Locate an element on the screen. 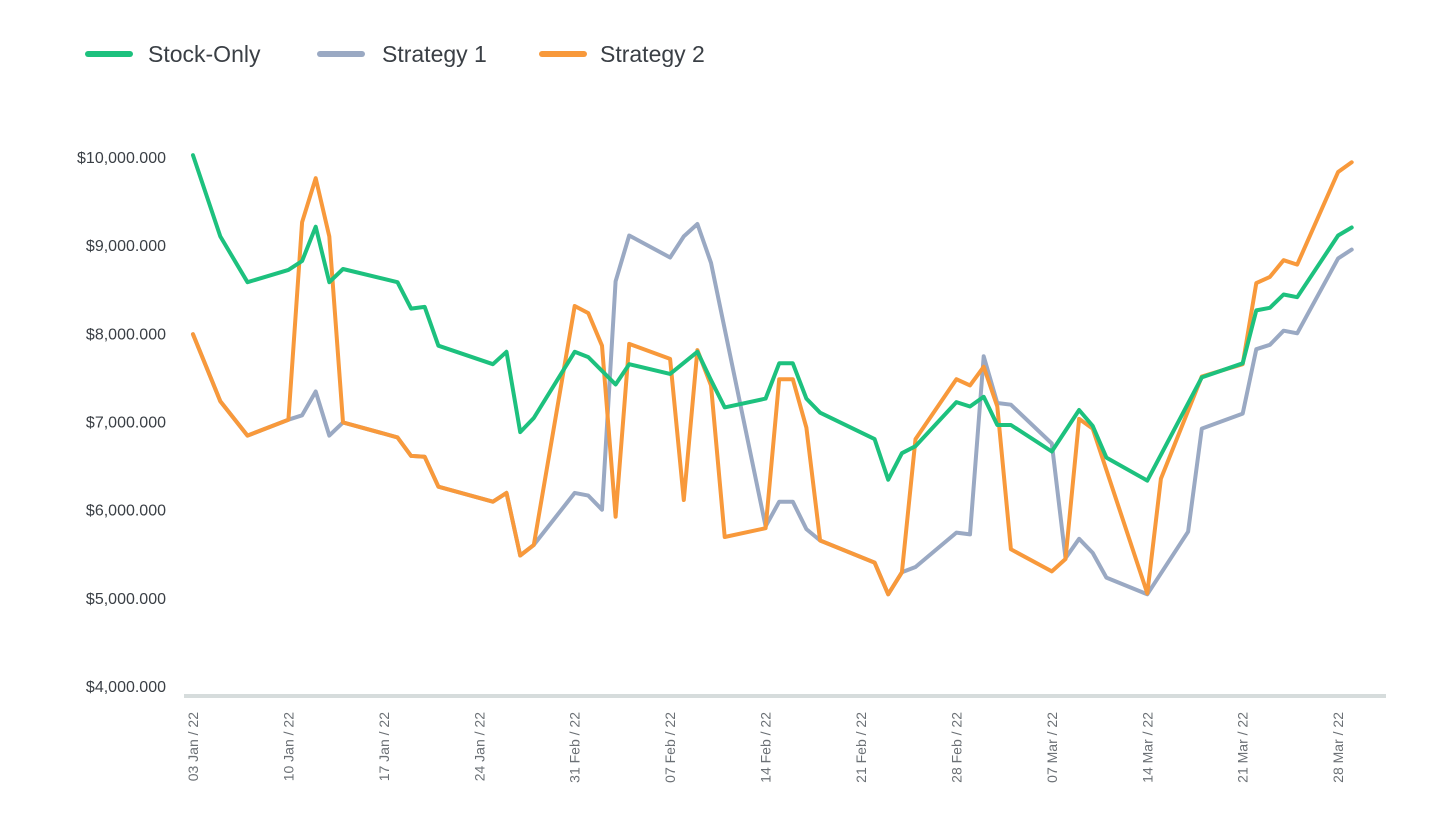 Image resolution: width=1432 pixels, height=831 pixels. x-tick-label: 07 Mar / 22 is located at coordinates (1052, 747).